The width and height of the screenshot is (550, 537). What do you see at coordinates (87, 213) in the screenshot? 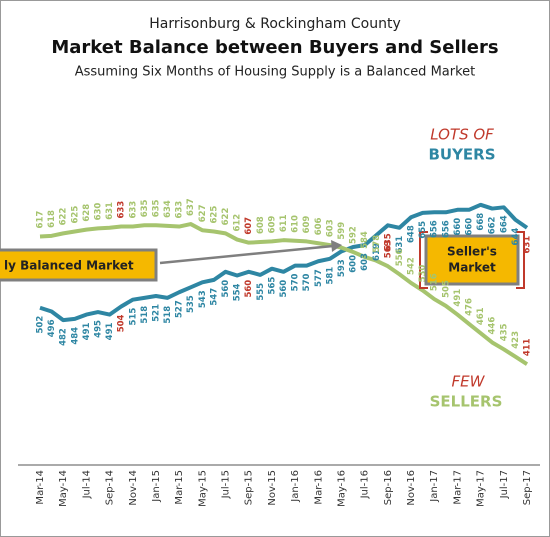
I see `data-label: 628` at bounding box center [87, 213].